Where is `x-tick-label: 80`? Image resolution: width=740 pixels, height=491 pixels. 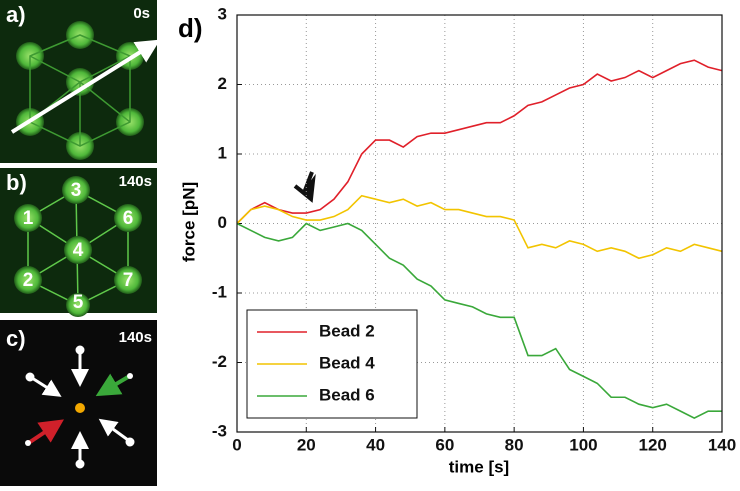 x-tick-label: 80 is located at coordinates (514, 444).